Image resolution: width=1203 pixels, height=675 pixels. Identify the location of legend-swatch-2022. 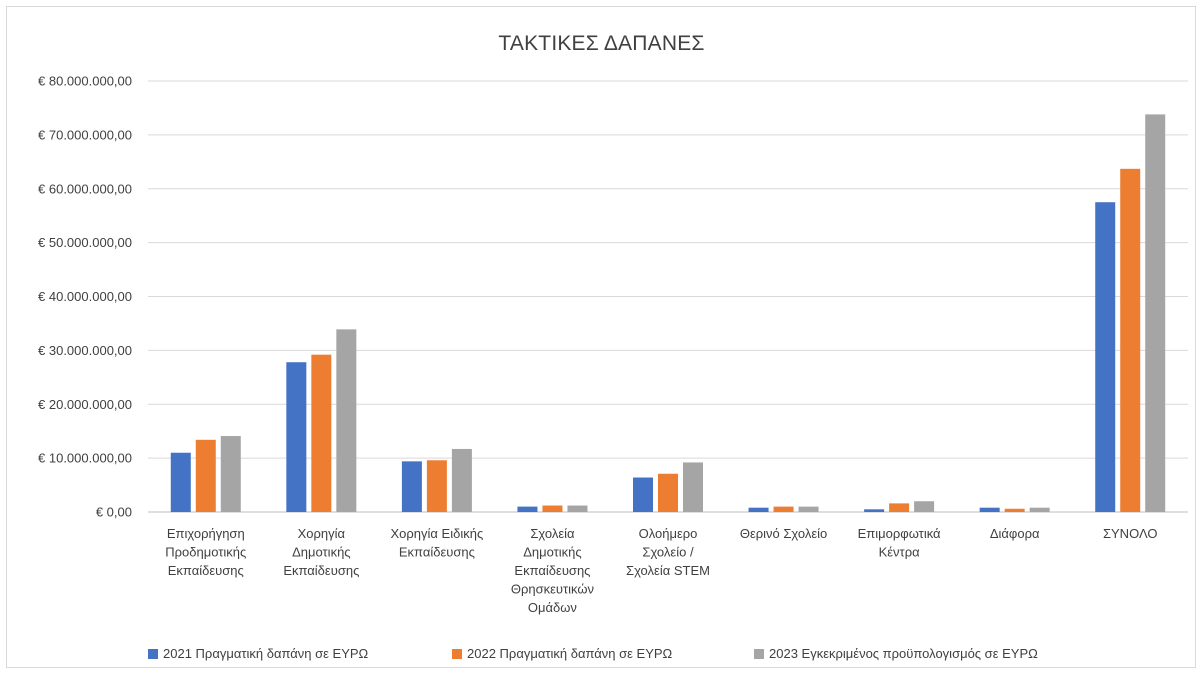
(457, 653).